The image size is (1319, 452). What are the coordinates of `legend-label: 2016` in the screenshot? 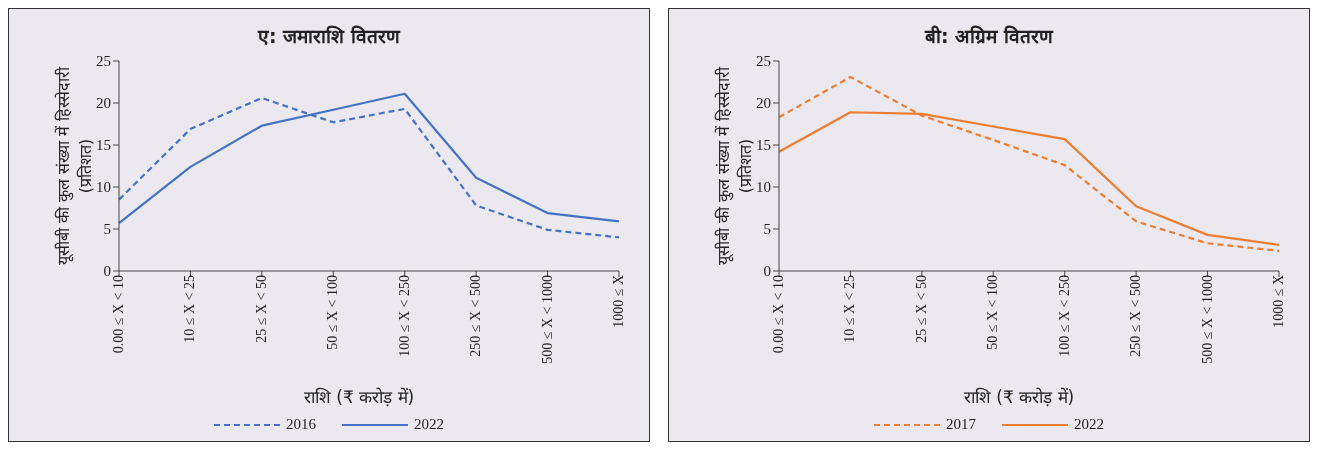 It's located at (301, 424).